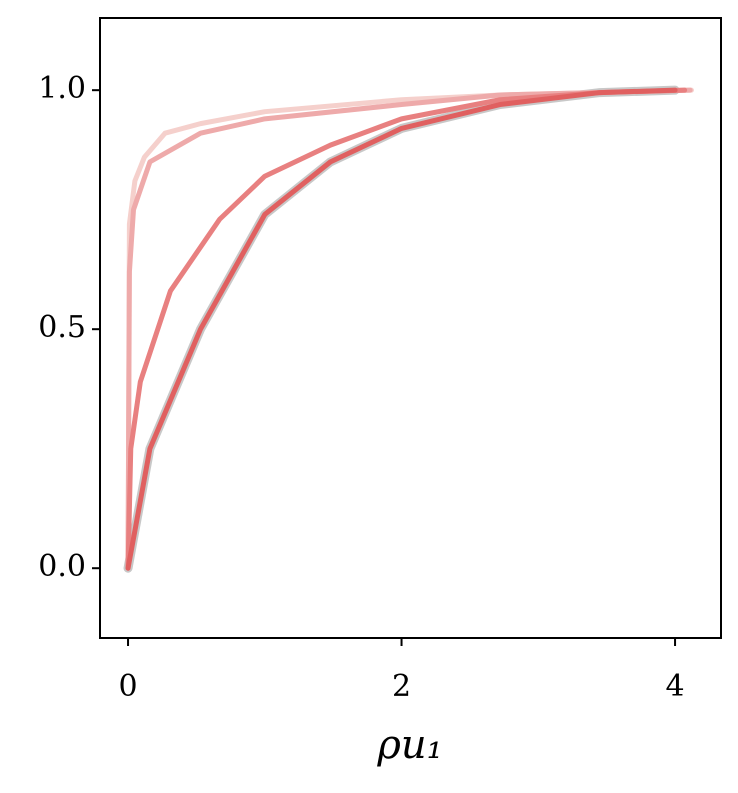  What do you see at coordinates (62, 88) in the screenshot?
I see `y-tick-label: 1.0` at bounding box center [62, 88].